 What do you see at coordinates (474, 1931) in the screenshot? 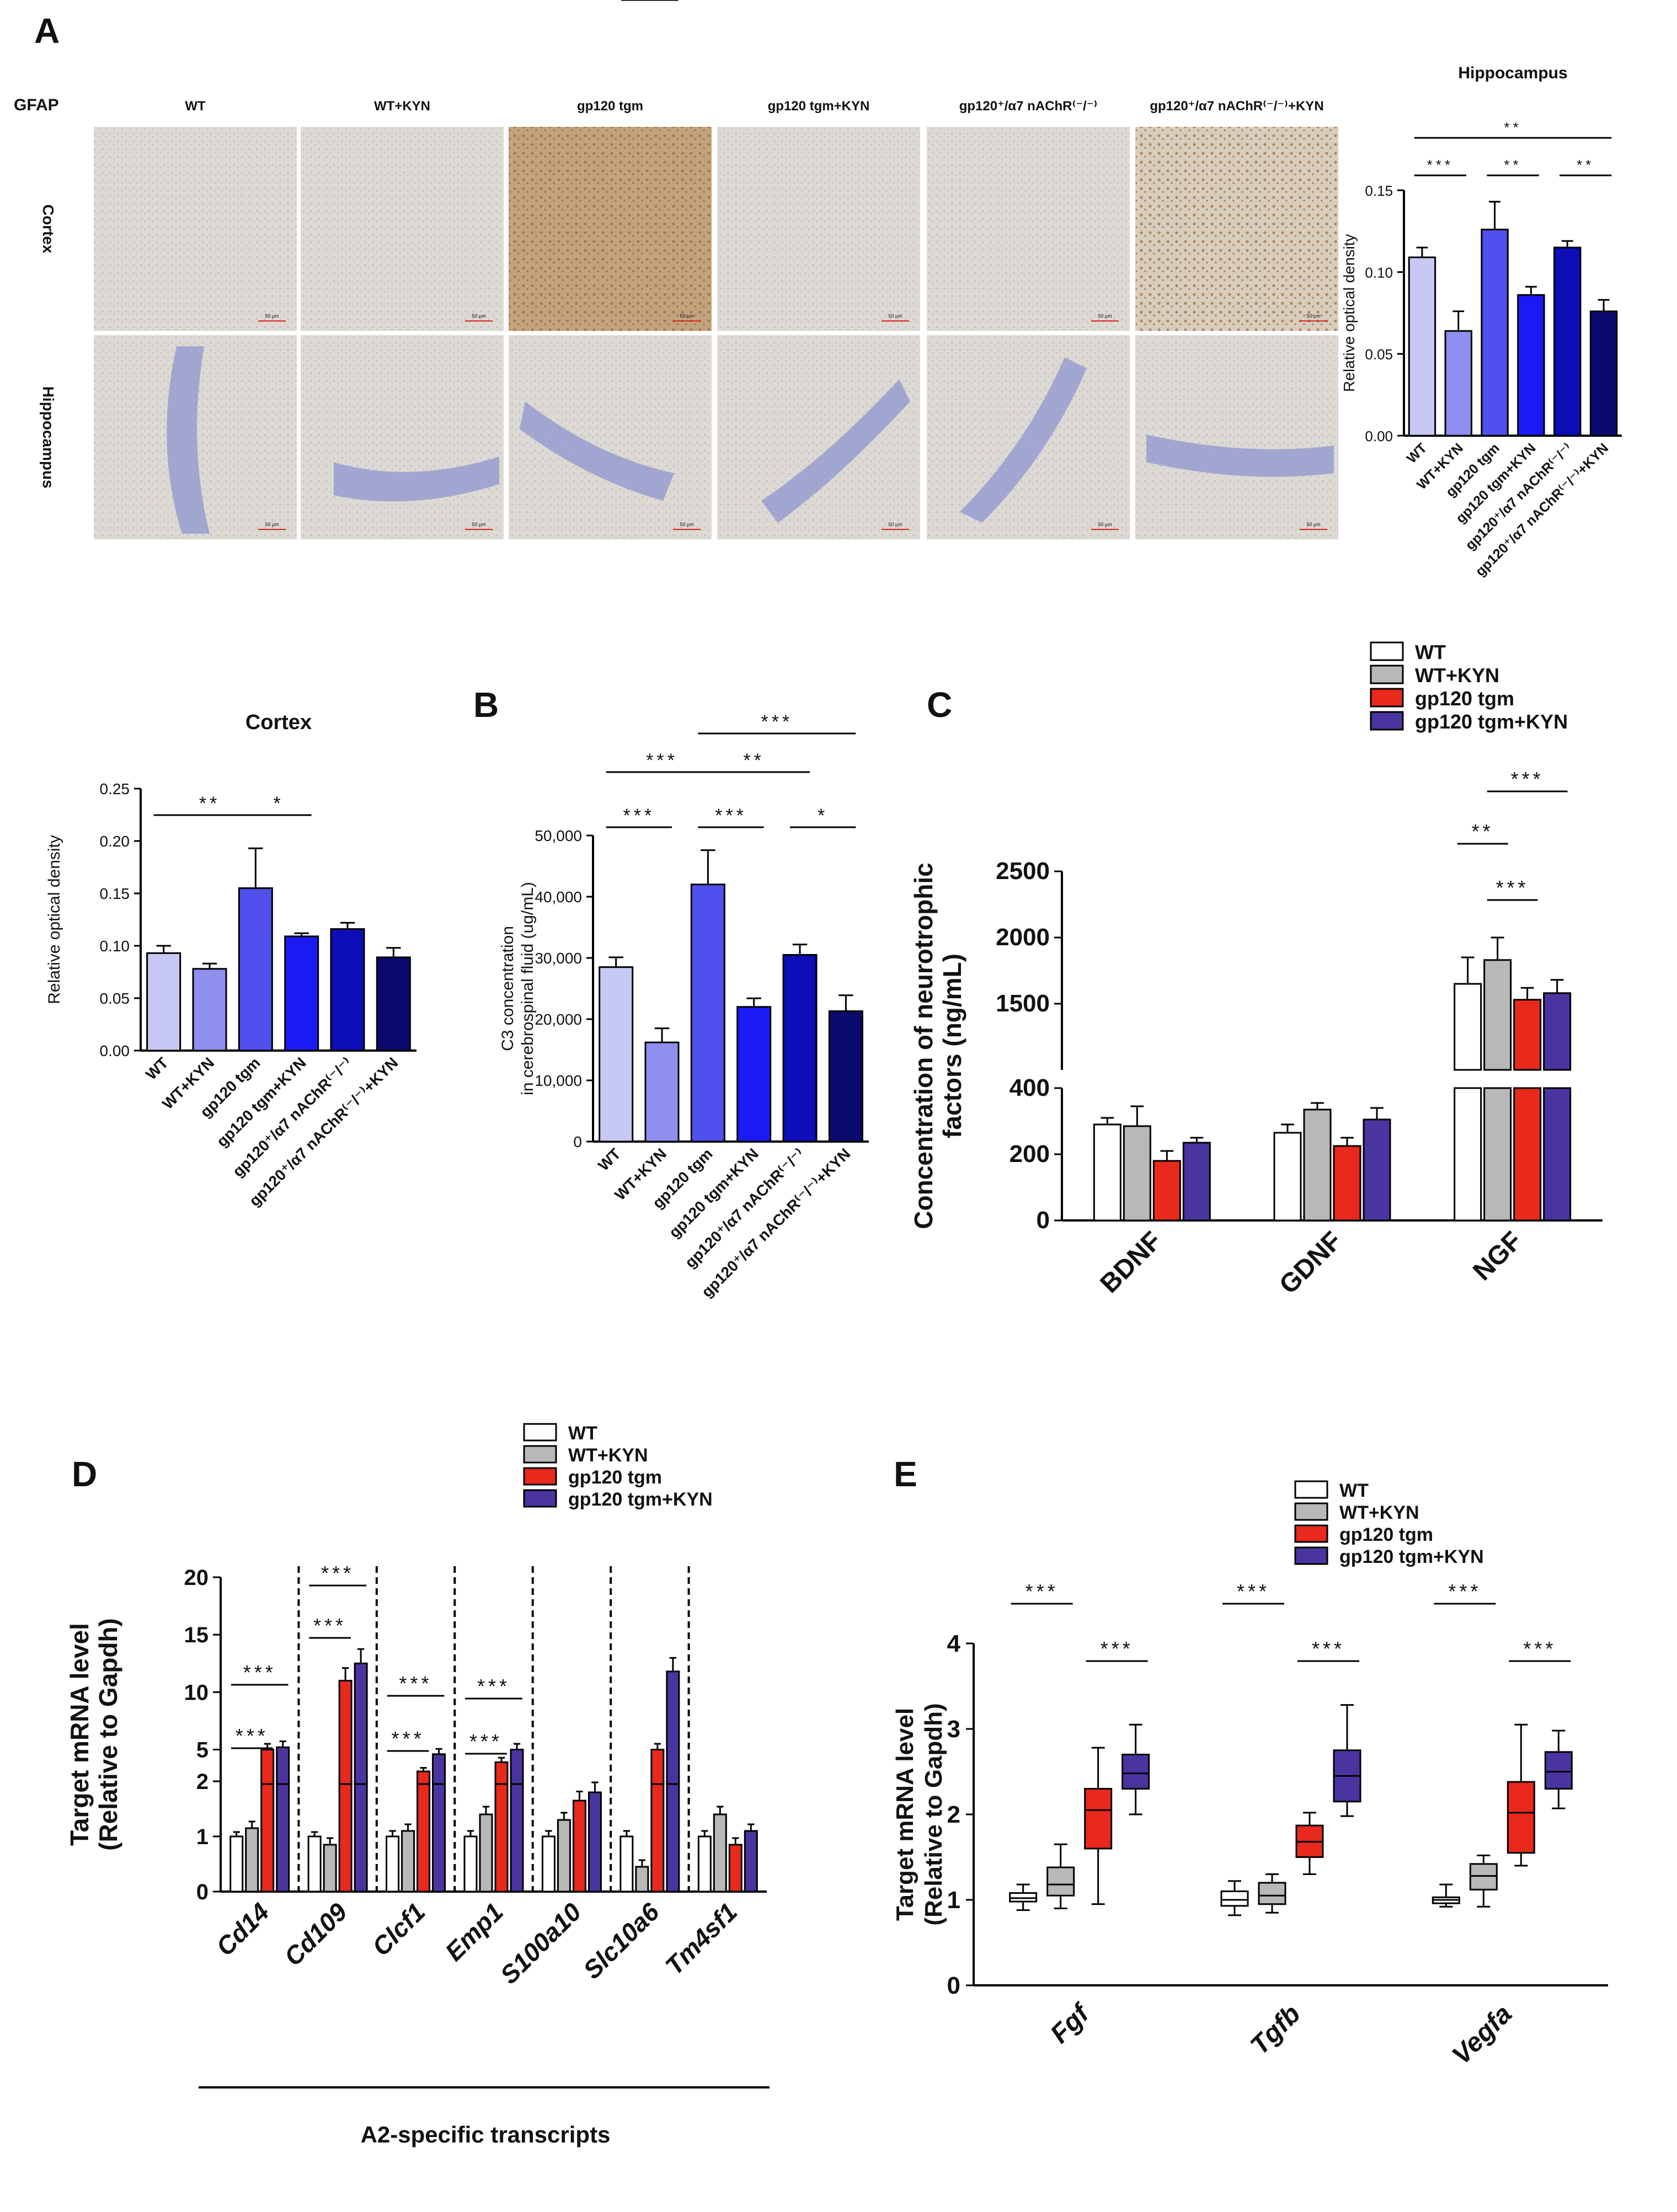
I see `category-label: Emp1` at bounding box center [474, 1931].